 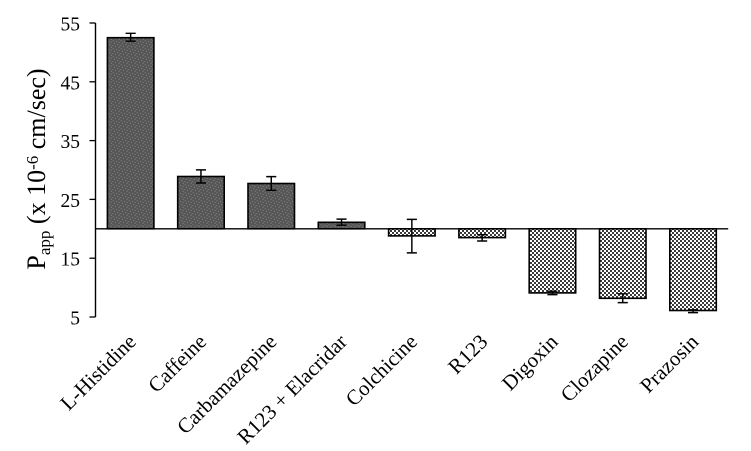 What do you see at coordinates (669, 363) in the screenshot?
I see `svg-text: Prazosin` at bounding box center [669, 363].